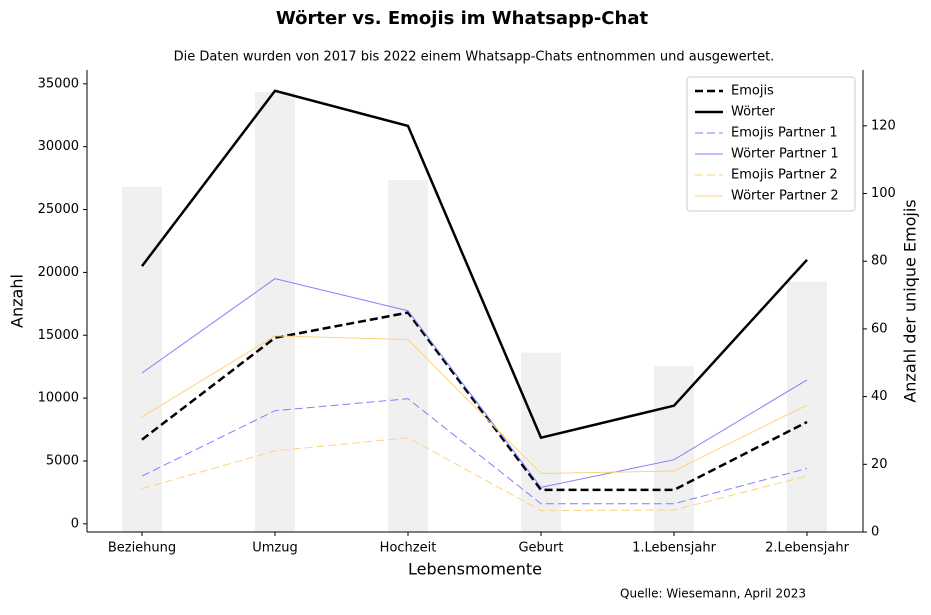  I want to click on y2-tick-label: 0, so click(875, 532).